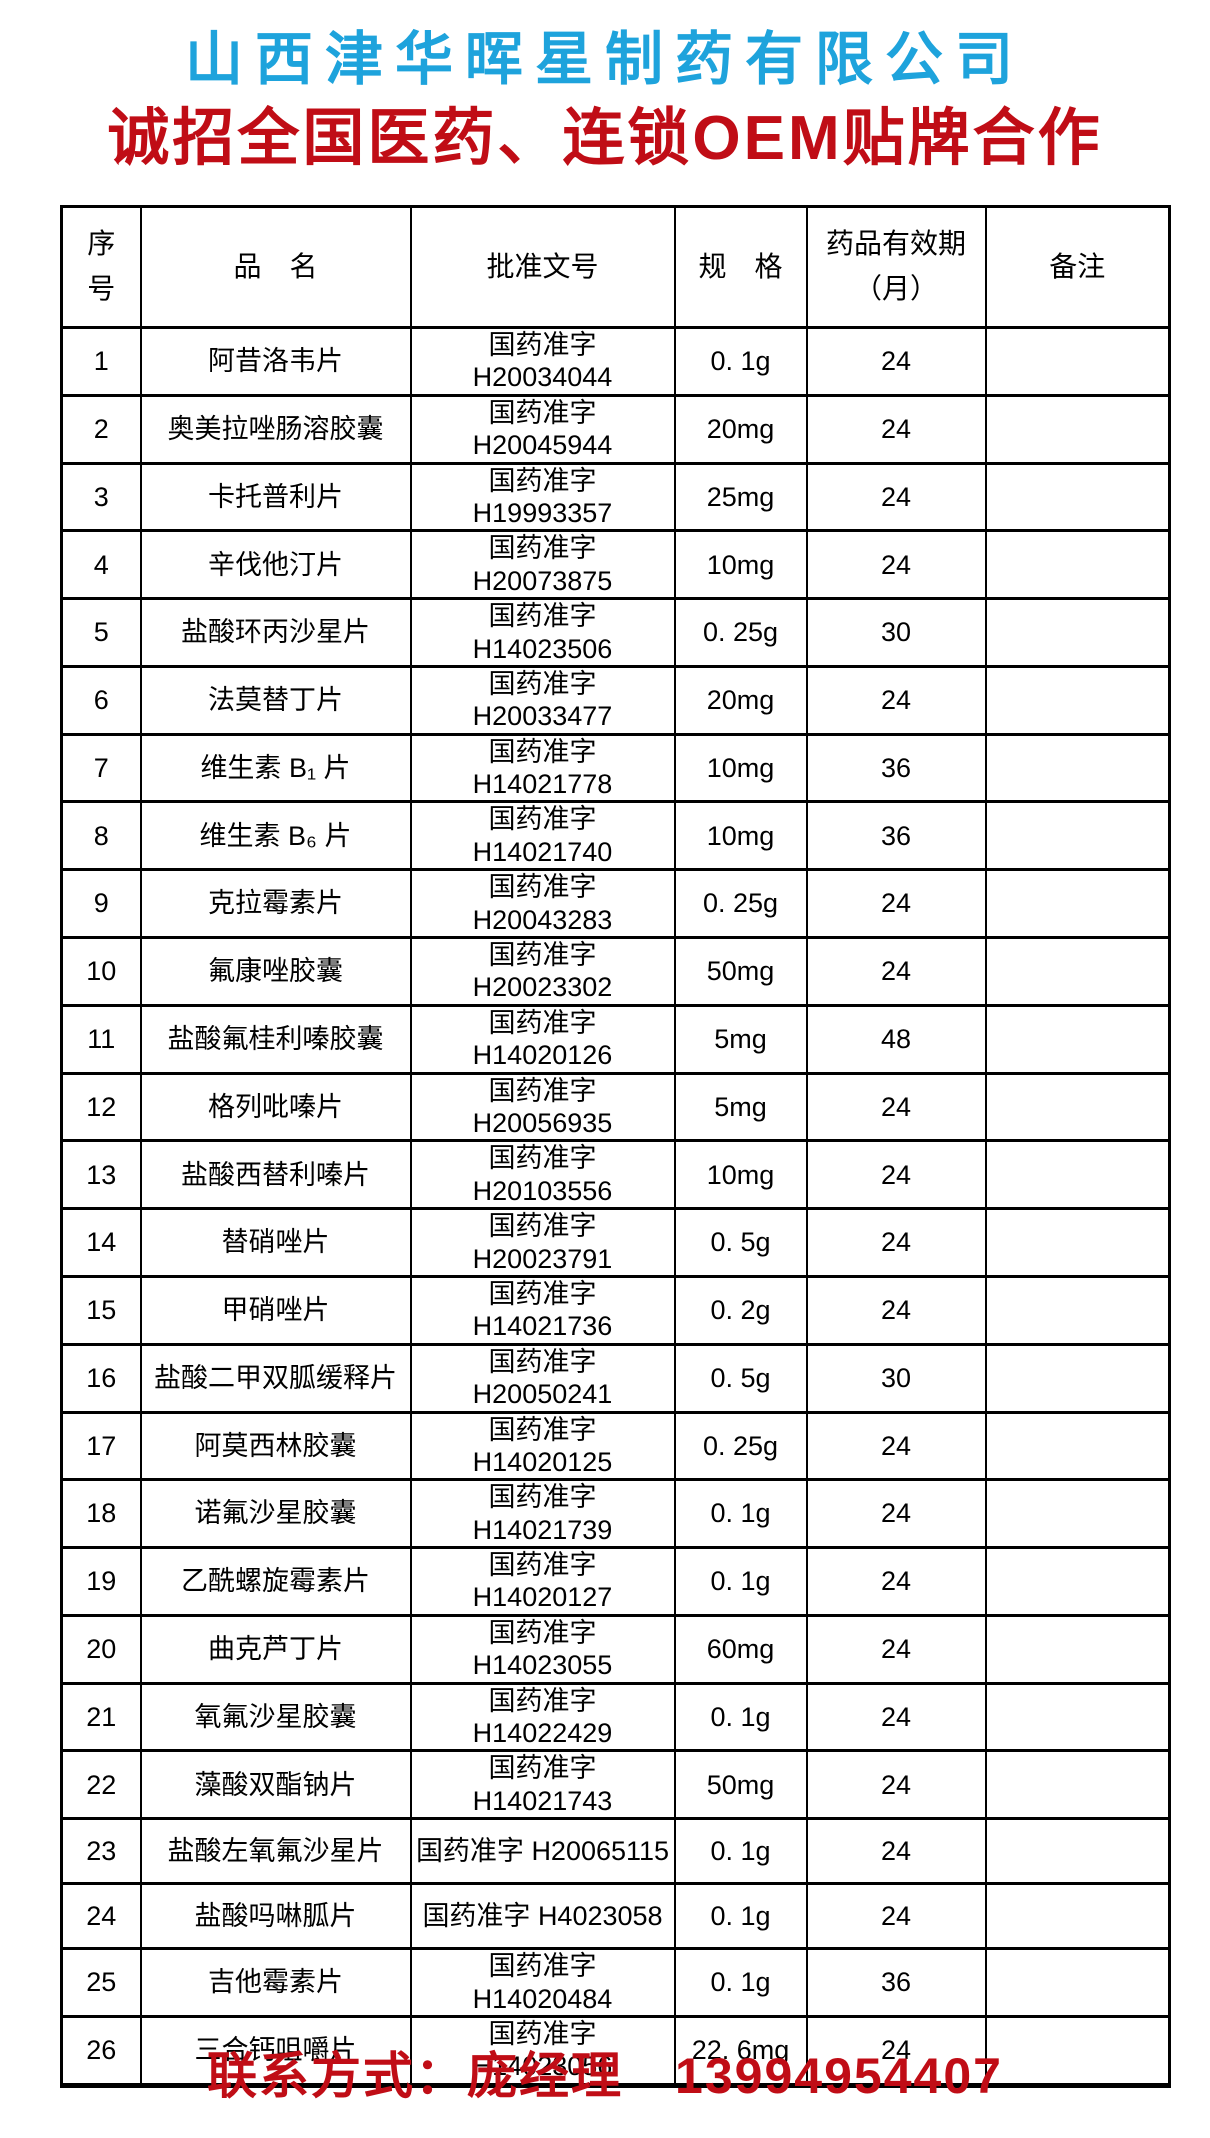  What do you see at coordinates (542, 836) in the screenshot?
I see `cell-approval-no: 国药准字 H14021740` at bounding box center [542, 836].